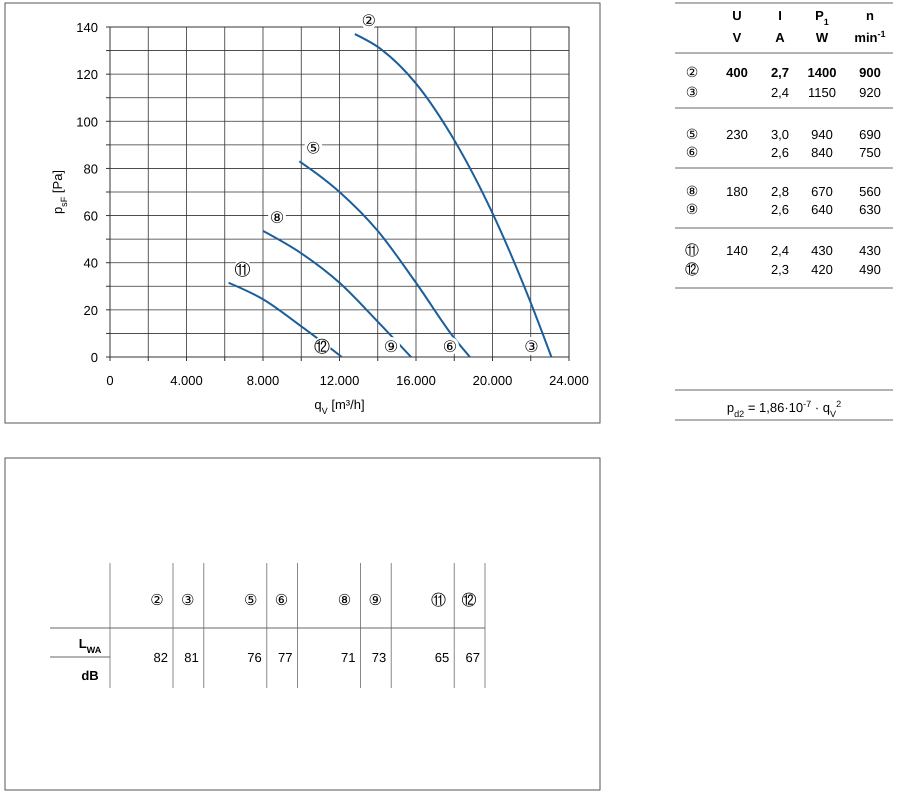  Describe the element at coordinates (379, 657) in the screenshot. I see `text: 73` at that location.